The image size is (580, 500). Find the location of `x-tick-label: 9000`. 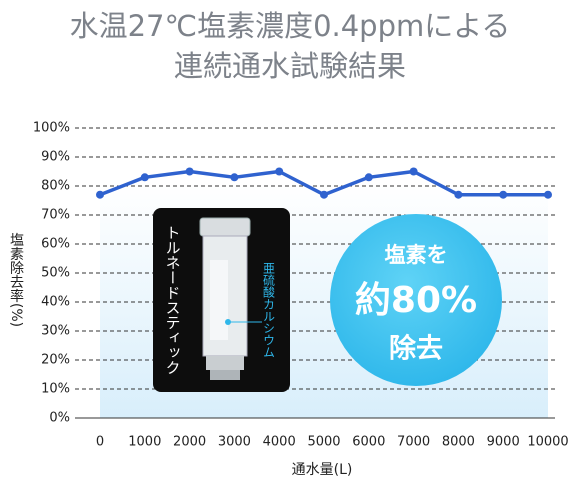

x-tick-label: 9000 is located at coordinates (503, 442).